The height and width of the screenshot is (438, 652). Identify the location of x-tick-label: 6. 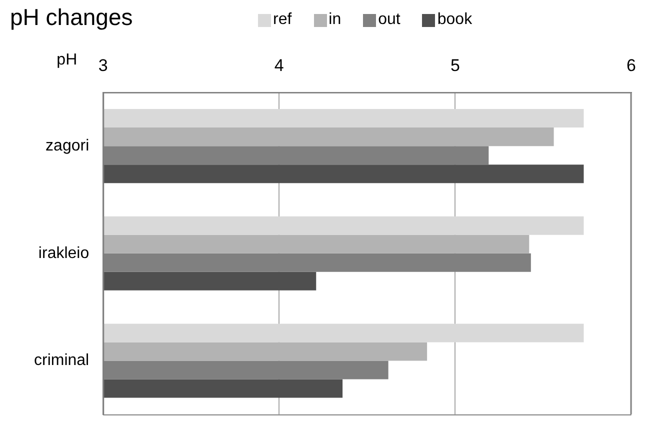
(631, 65).